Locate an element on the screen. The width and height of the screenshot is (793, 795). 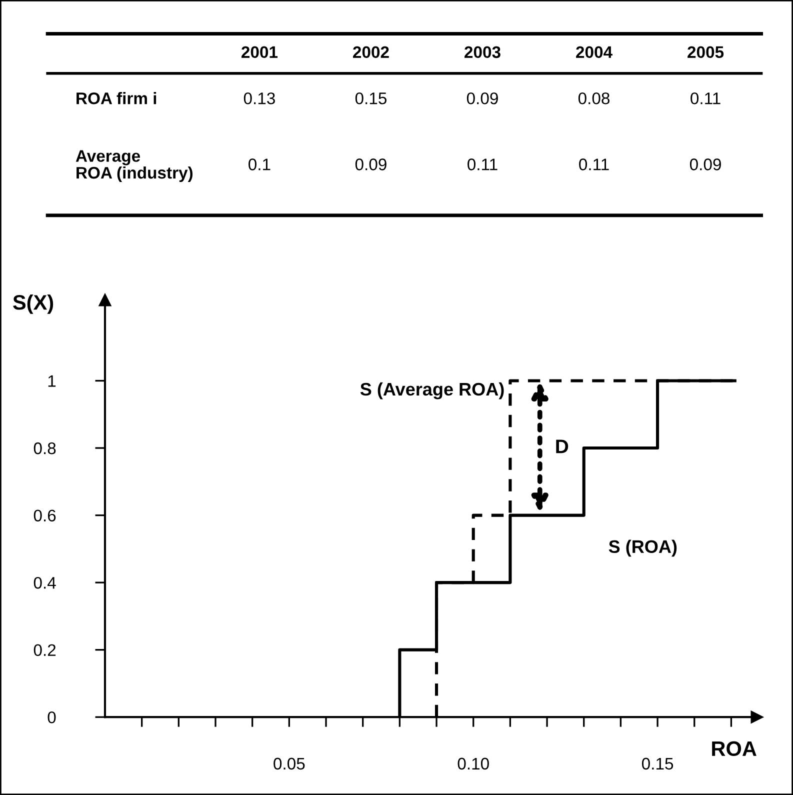
y-tick-label: 0.2 is located at coordinates (45, 650).